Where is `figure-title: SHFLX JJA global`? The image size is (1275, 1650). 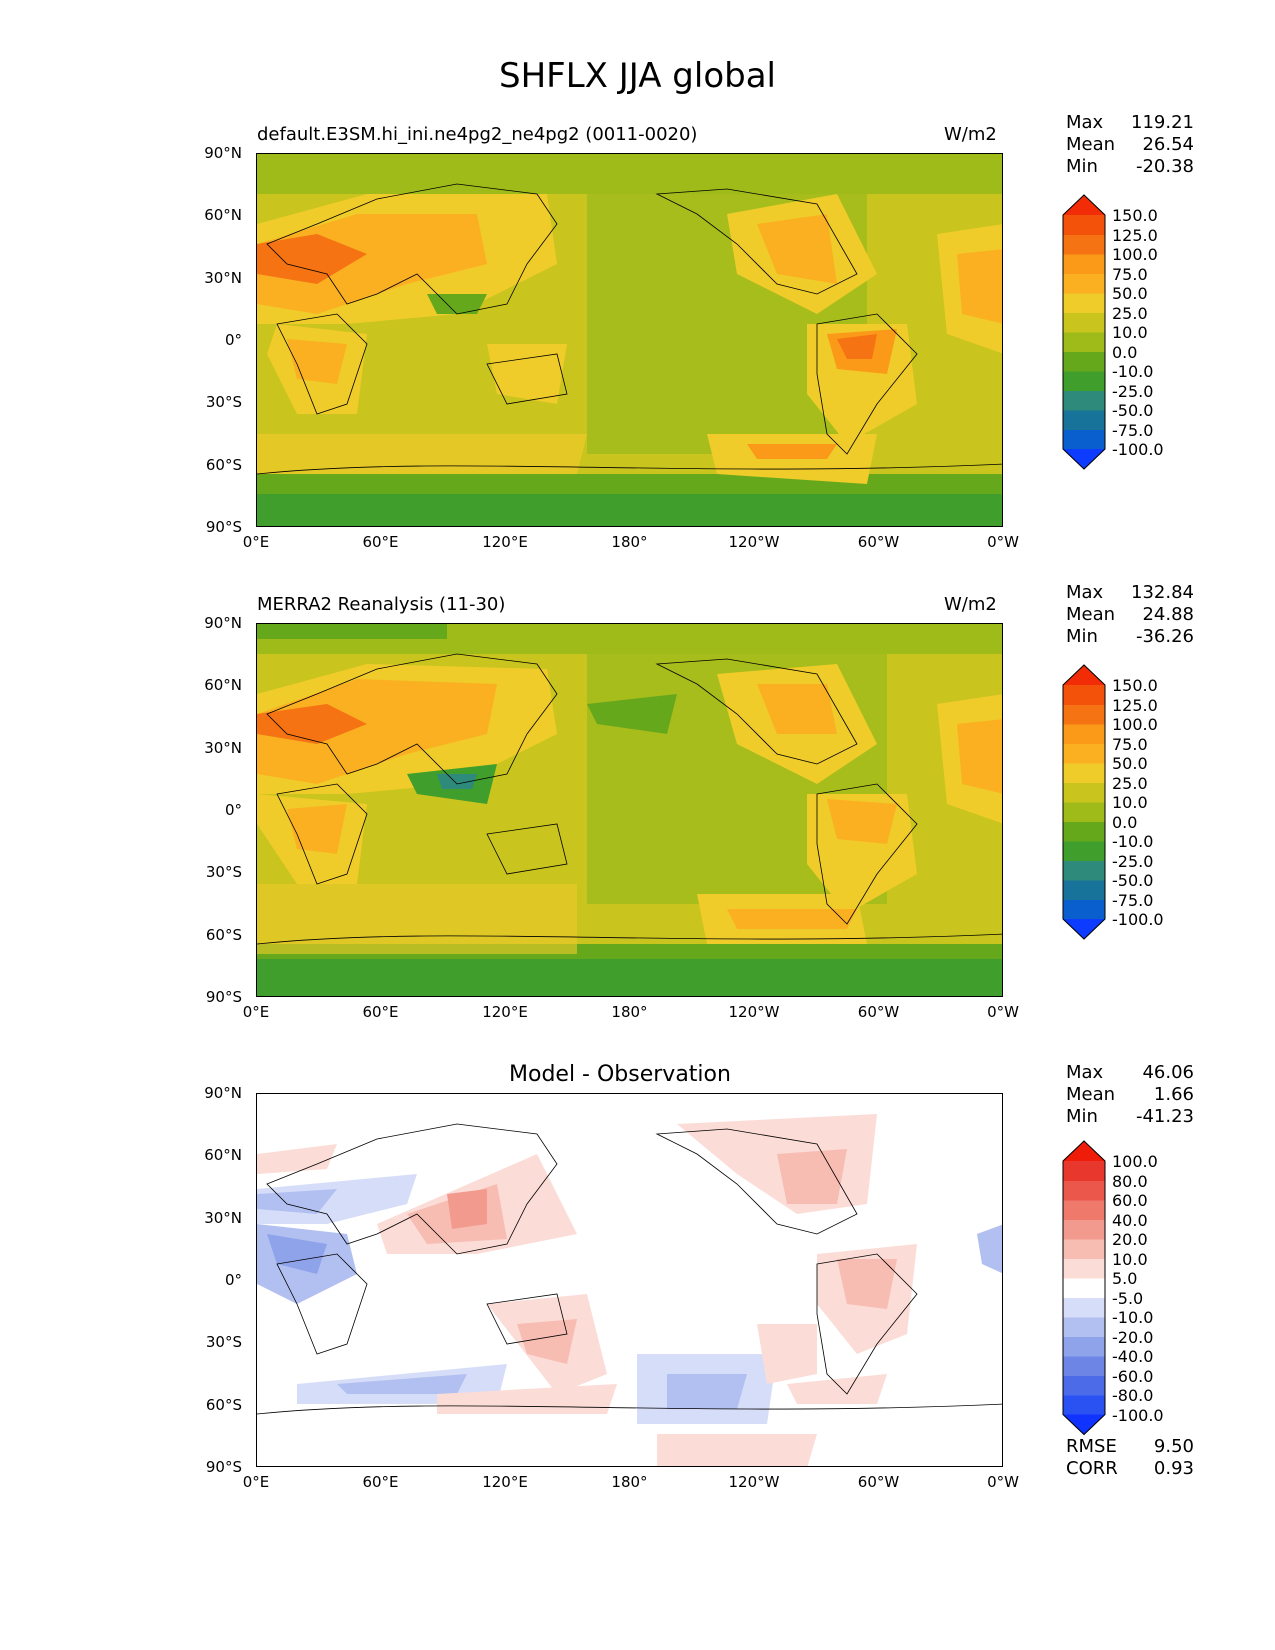
figure-title: SHFLX JJA global is located at coordinates (637, 76).